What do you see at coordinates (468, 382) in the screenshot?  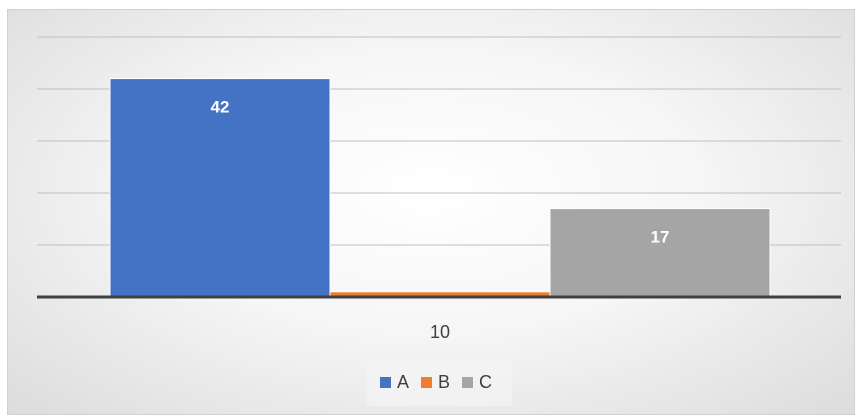 I see `legend-swatch-c` at bounding box center [468, 382].